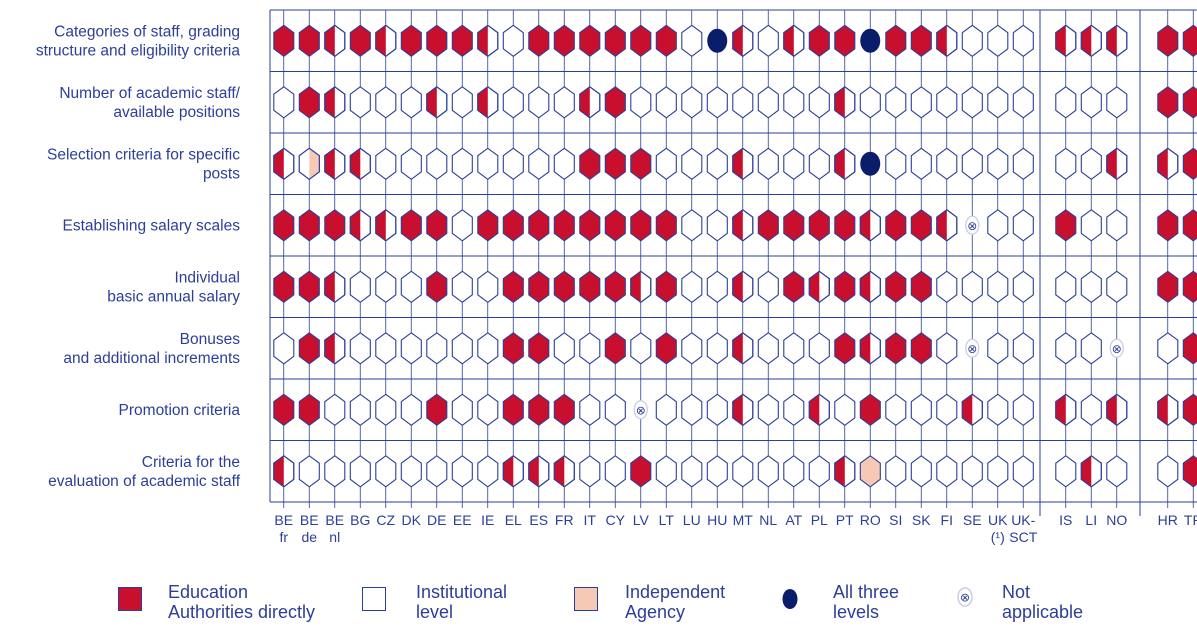  What do you see at coordinates (921, 520) in the screenshot?
I see `column-label: SK` at bounding box center [921, 520].